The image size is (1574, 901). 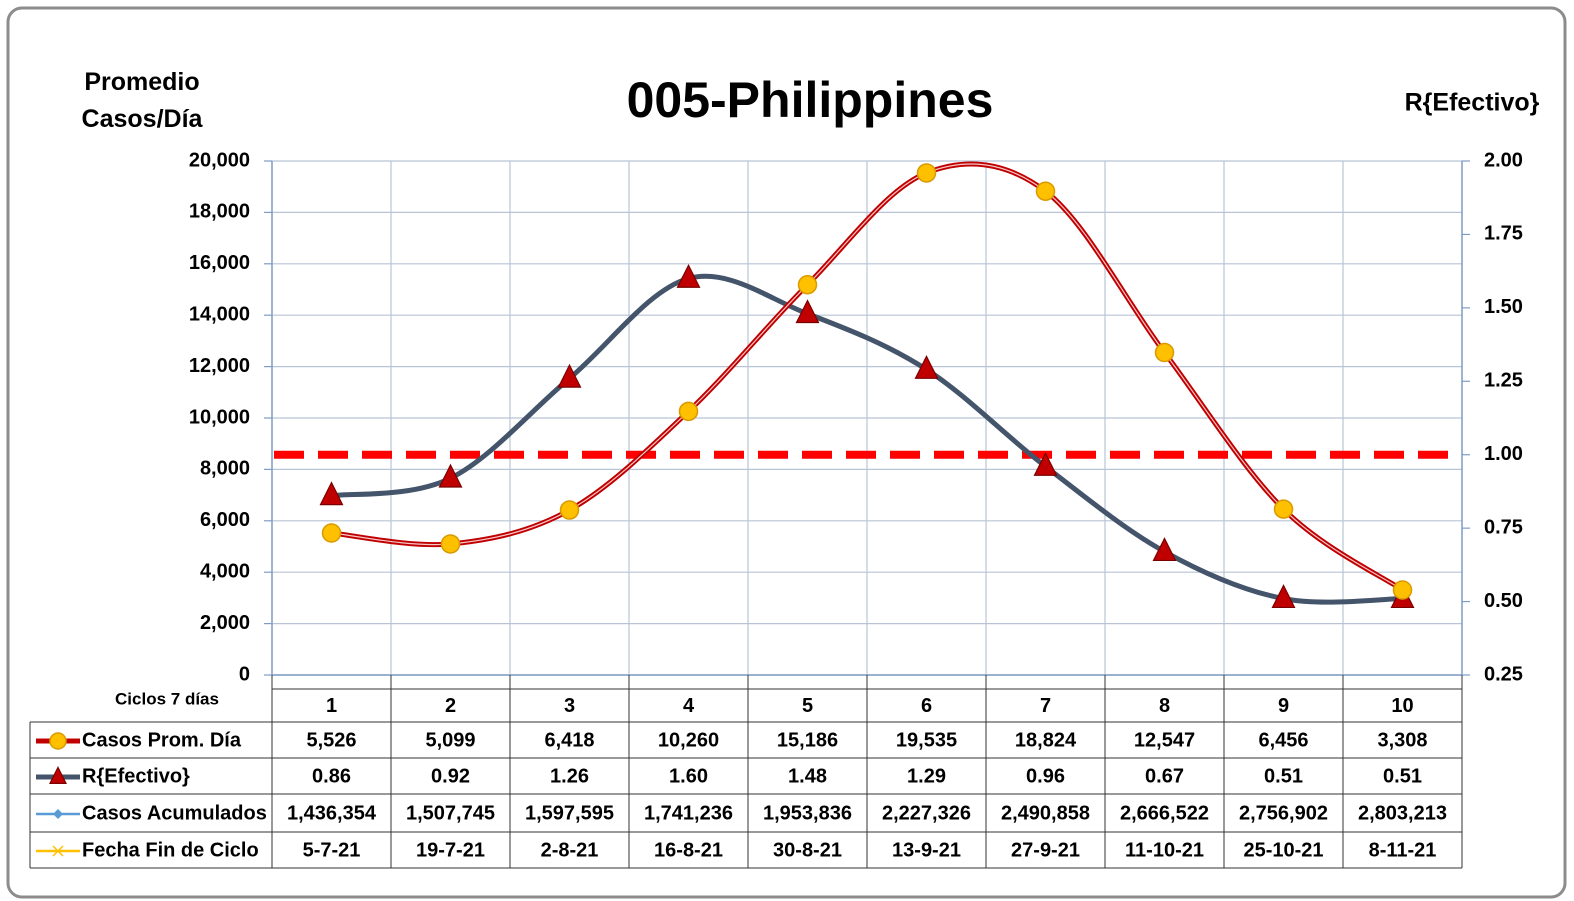 What do you see at coordinates (450, 706) in the screenshot?
I see `x-tick-label: 2` at bounding box center [450, 706].